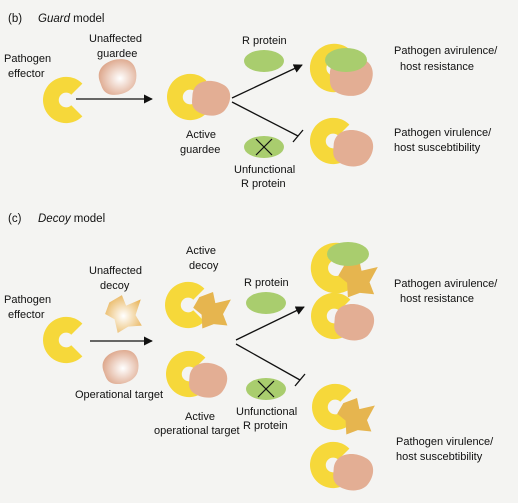  I want to click on outcome-resistance-label-b2: host resistance, so click(437, 67).